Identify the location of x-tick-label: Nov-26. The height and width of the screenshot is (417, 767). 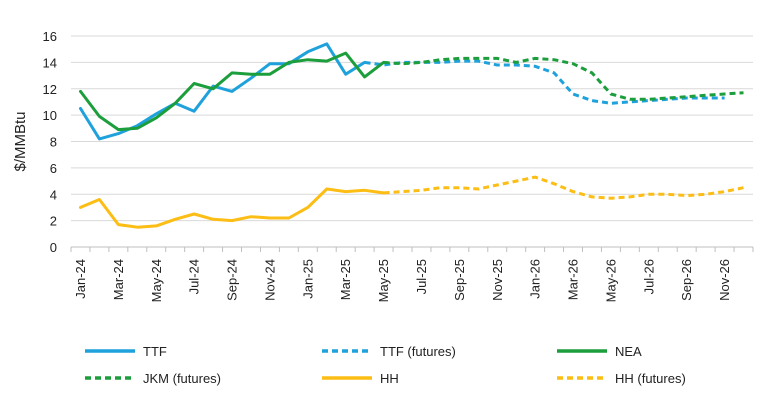
(724, 280).